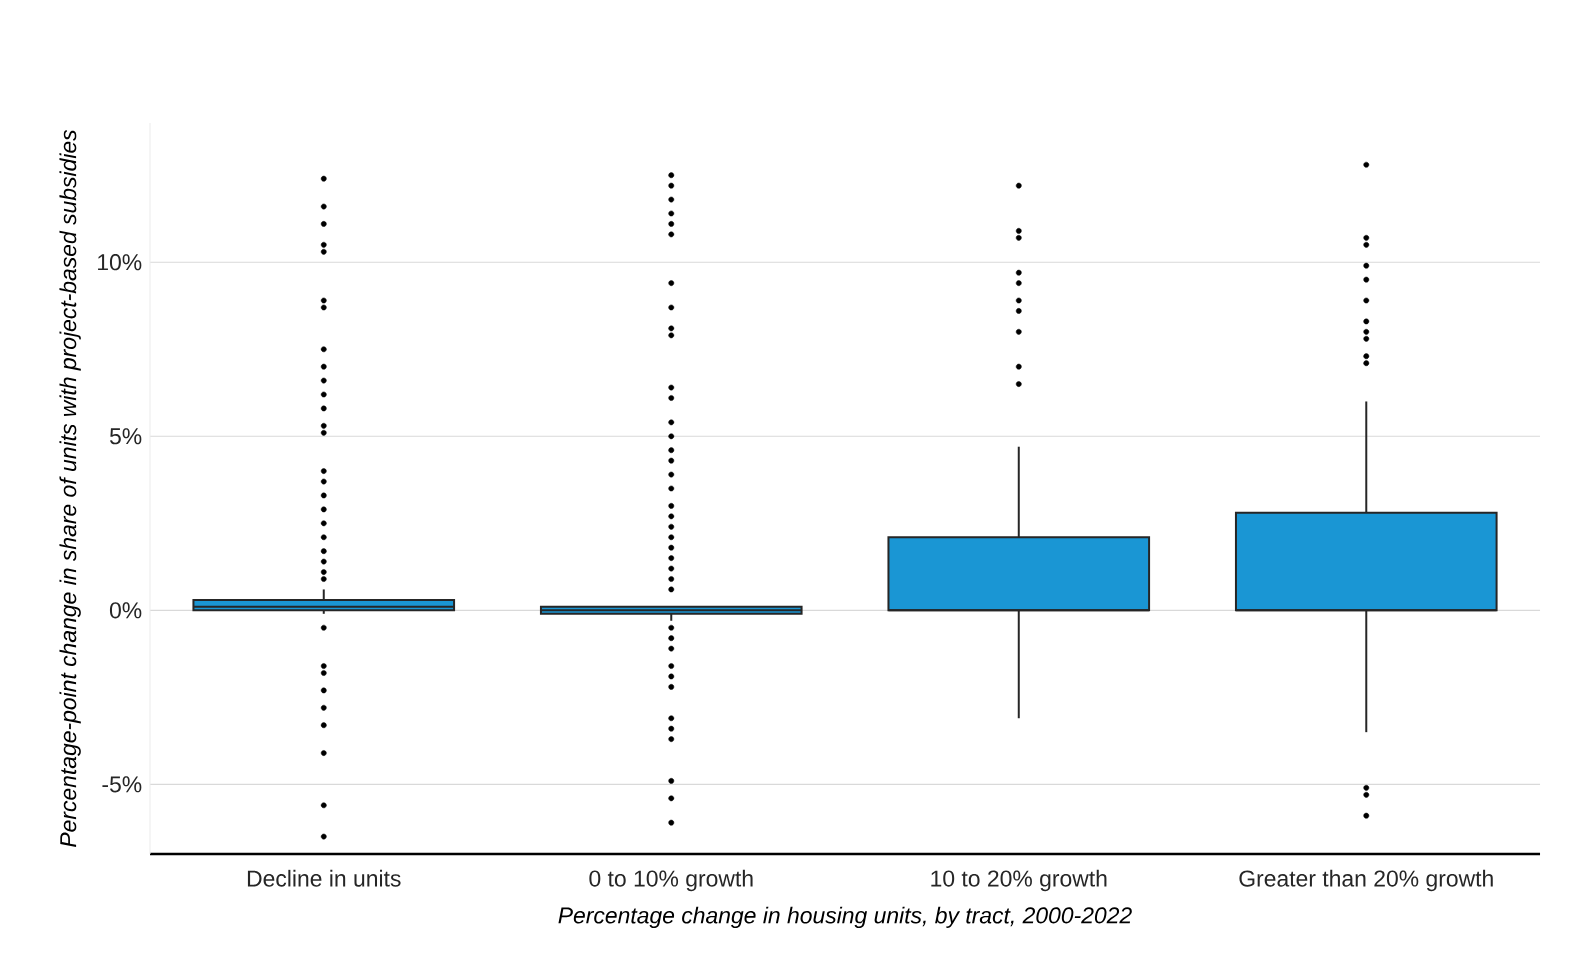 This screenshot has width=1589, height=967. I want to click on y-axis-title: Percentage-point change in share of units with project-based subsidies, so click(70, 488).